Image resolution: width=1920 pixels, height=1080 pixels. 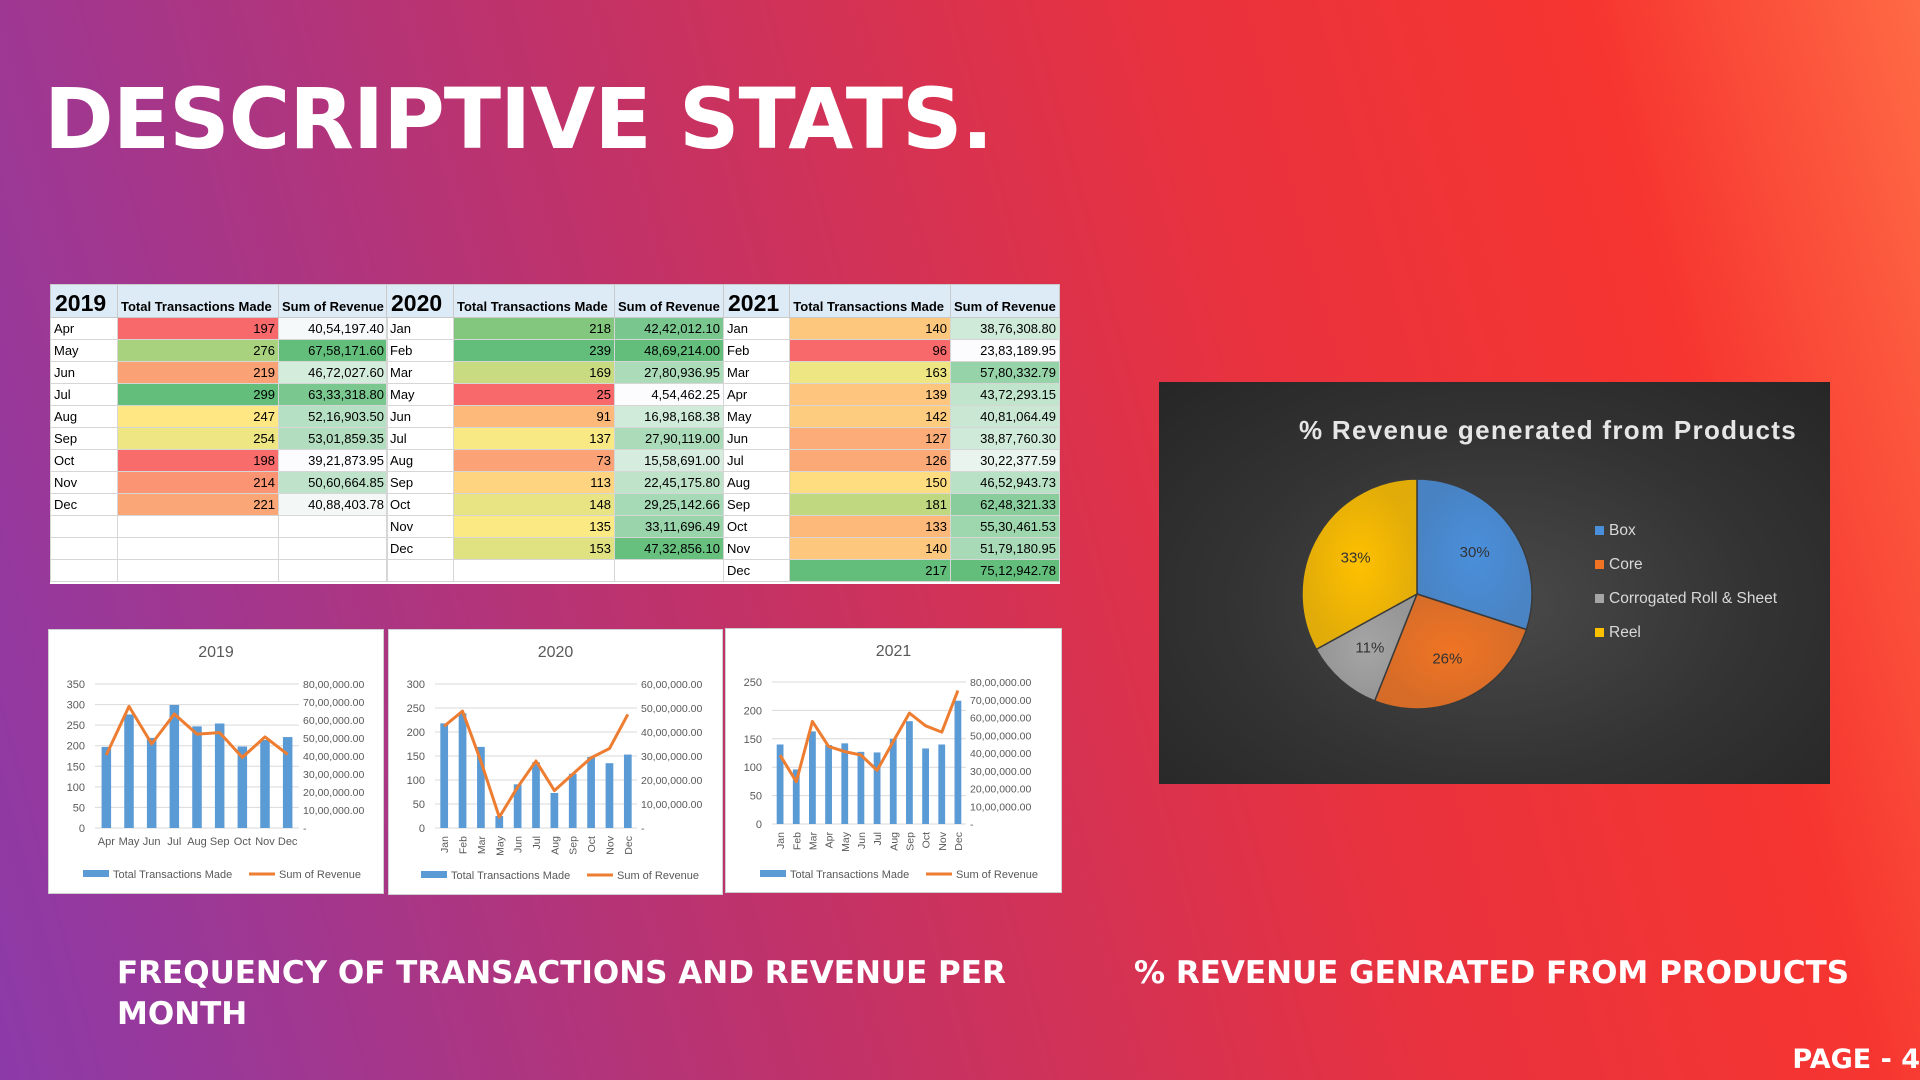 What do you see at coordinates (198, 416) in the screenshot?
I see `transactions-cell: 247` at bounding box center [198, 416].